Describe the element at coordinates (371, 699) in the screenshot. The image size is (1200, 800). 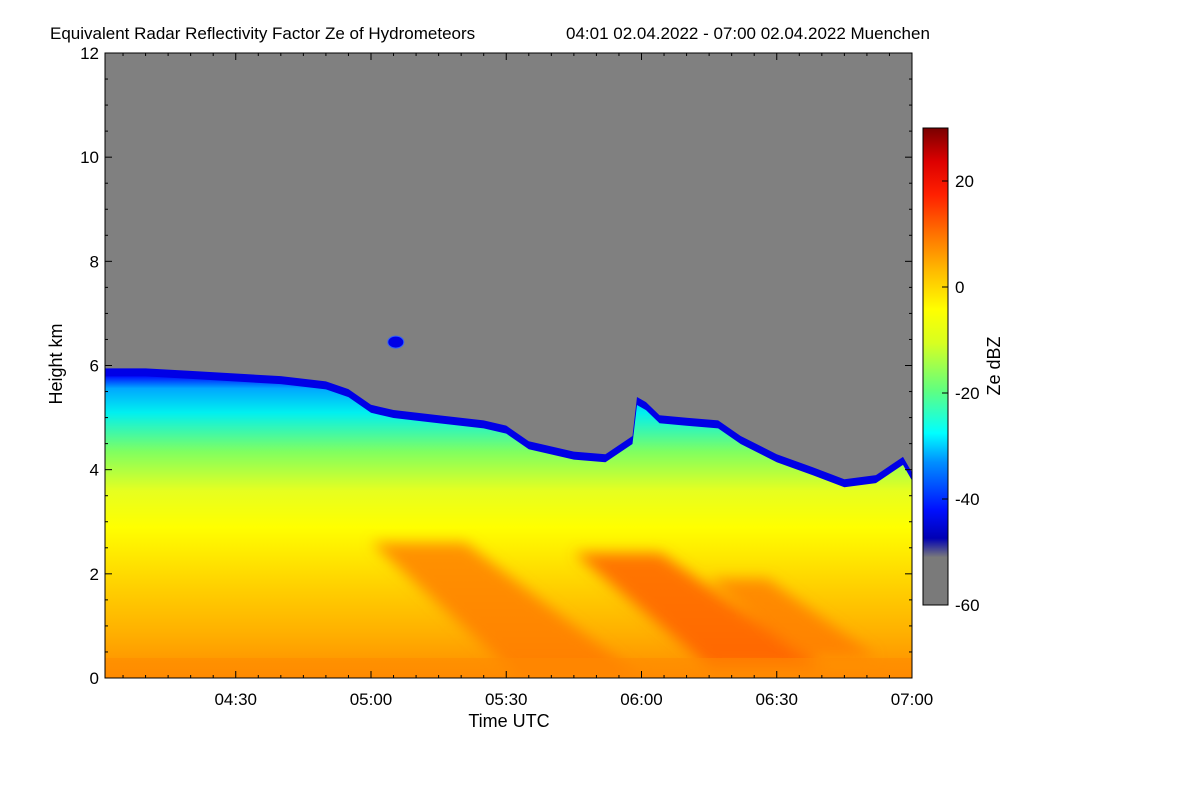
I see `x-tick-label: 05:00` at that location.